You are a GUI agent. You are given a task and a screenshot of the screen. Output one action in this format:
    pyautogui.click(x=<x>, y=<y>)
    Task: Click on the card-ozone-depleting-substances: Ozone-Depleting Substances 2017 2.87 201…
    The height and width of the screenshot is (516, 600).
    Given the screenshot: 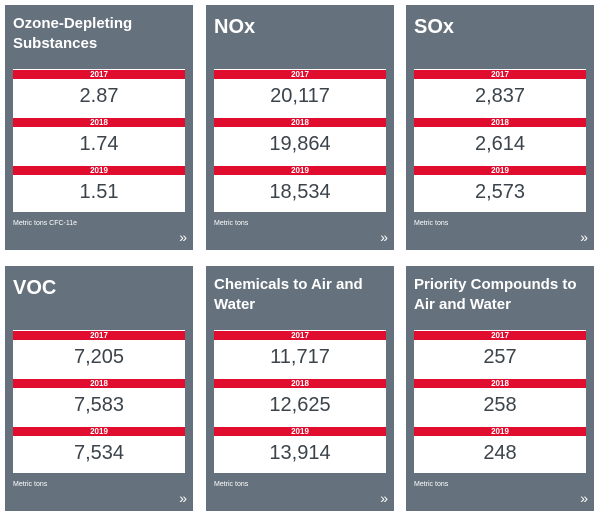 What is the action you would take?
    pyautogui.click(x=99, y=127)
    